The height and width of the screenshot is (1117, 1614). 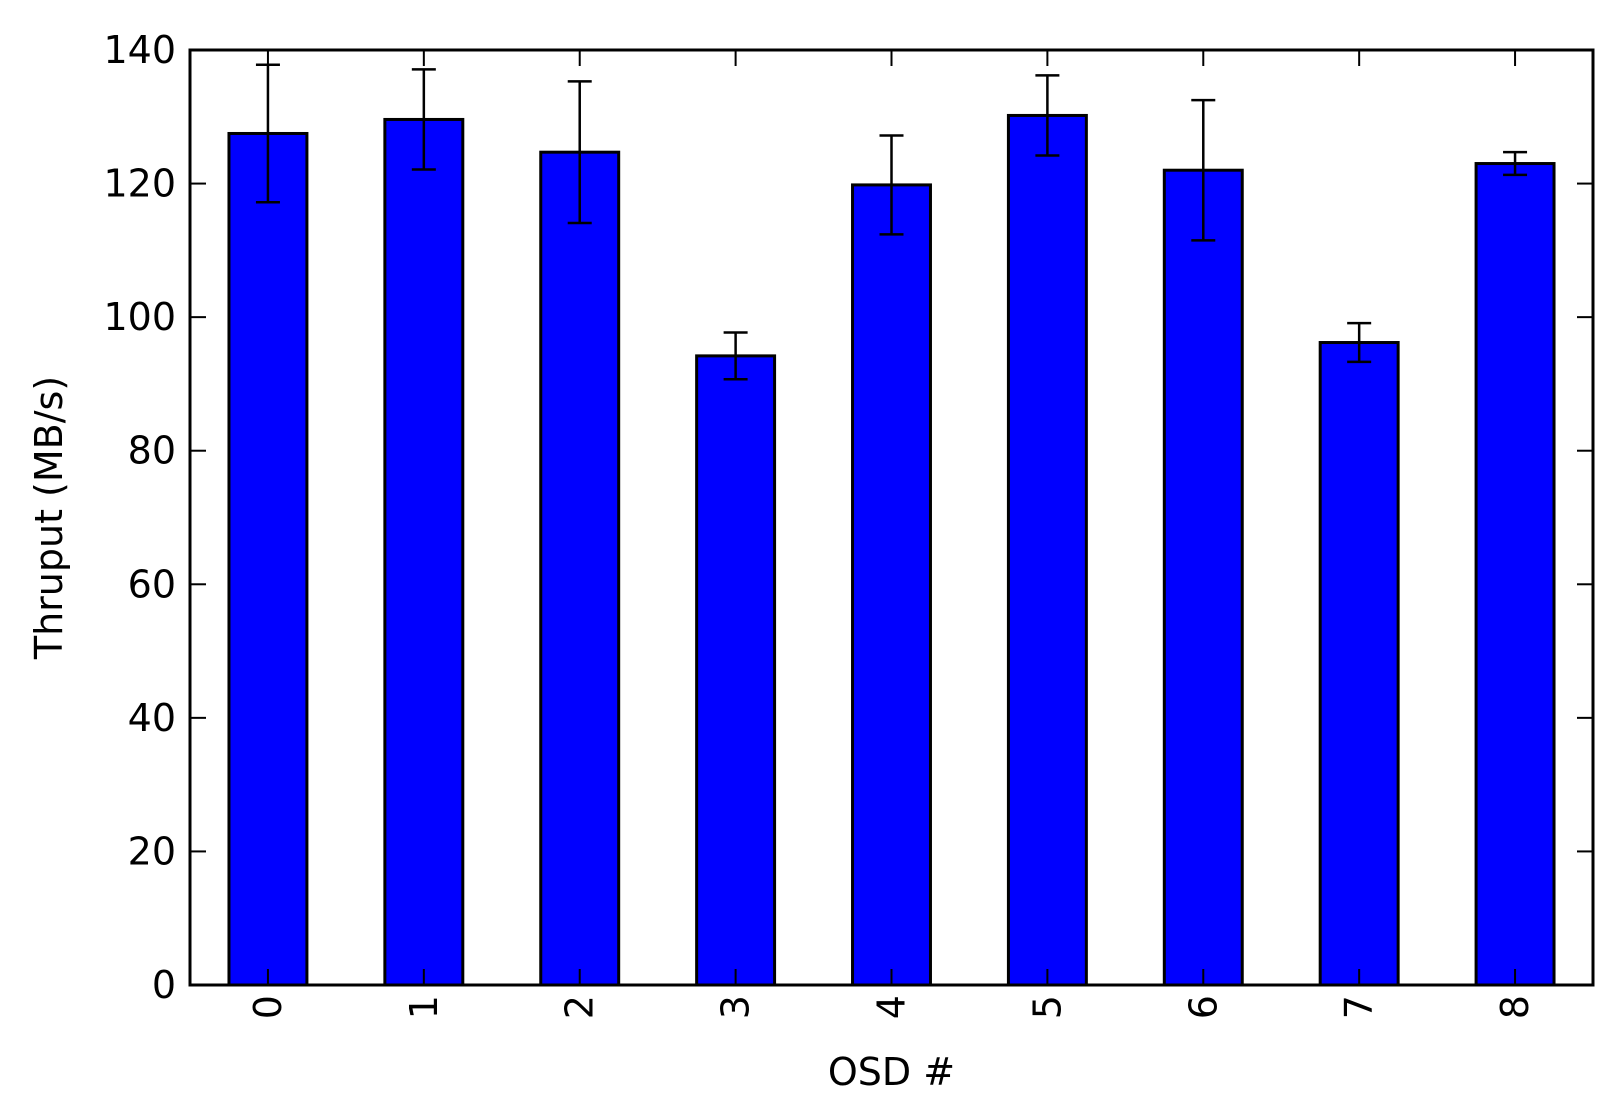 What do you see at coordinates (152, 584) in the screenshot?
I see `y-tick-label-60: 60` at bounding box center [152, 584].